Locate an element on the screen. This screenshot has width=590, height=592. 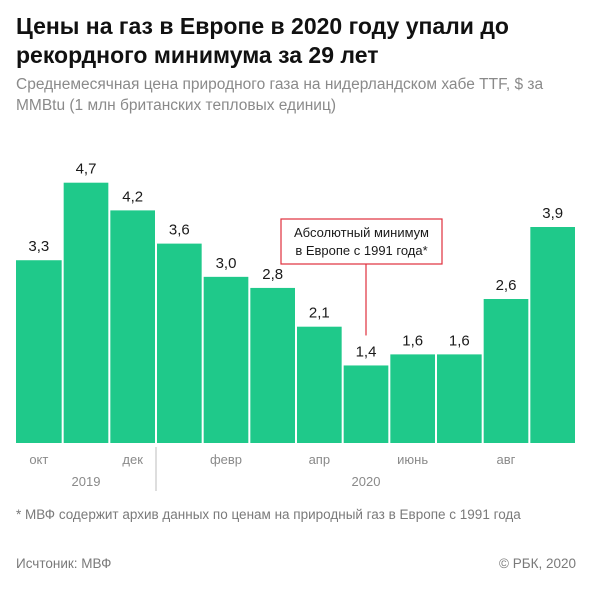
x-tick-дек: дек is located at coordinates (132, 459).